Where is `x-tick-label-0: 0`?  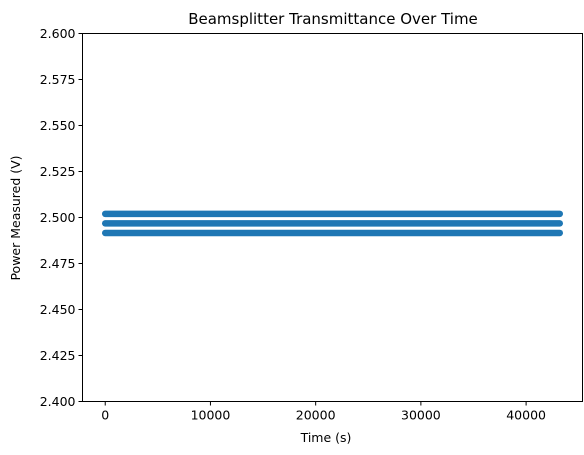 x-tick-label-0: 0 is located at coordinates (105, 415).